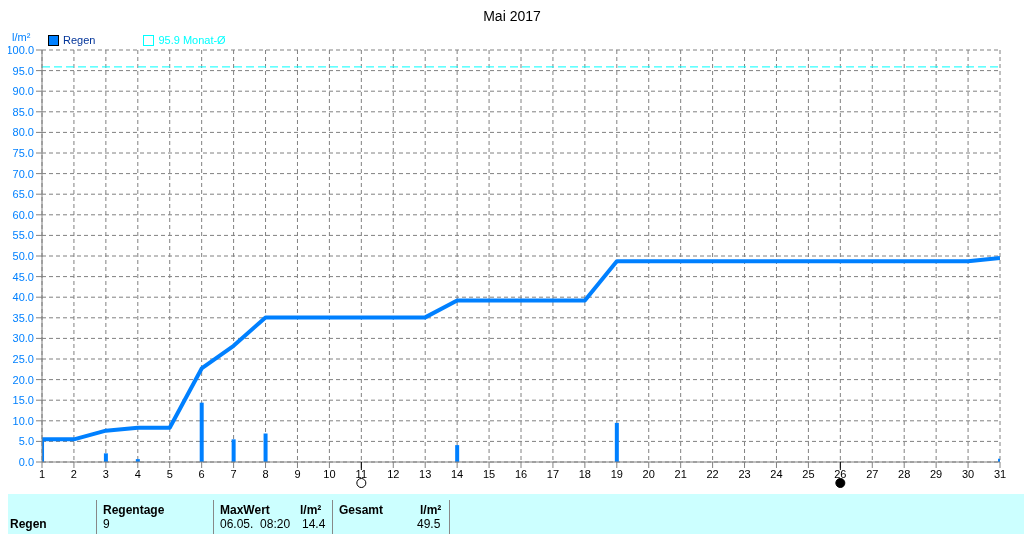 The width and height of the screenshot is (1024, 537). What do you see at coordinates (512, 17) in the screenshot?
I see `chart-title: Mai 2017` at bounding box center [512, 17].